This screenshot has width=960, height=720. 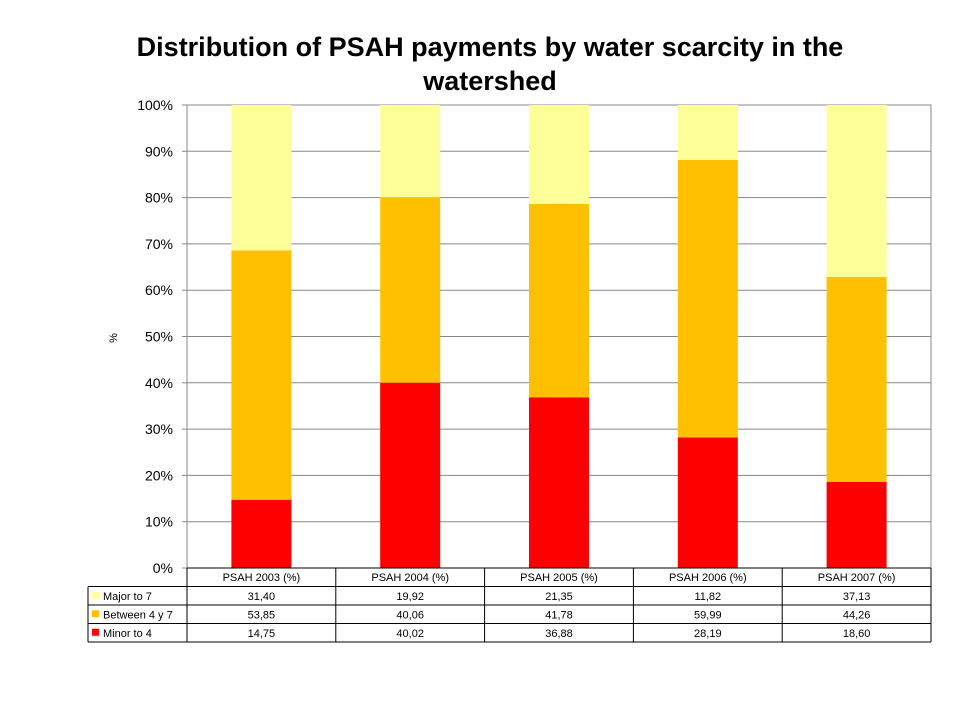 What do you see at coordinates (559, 578) in the screenshot?
I see `x-category-label: PSAH 2005 (%)` at bounding box center [559, 578].